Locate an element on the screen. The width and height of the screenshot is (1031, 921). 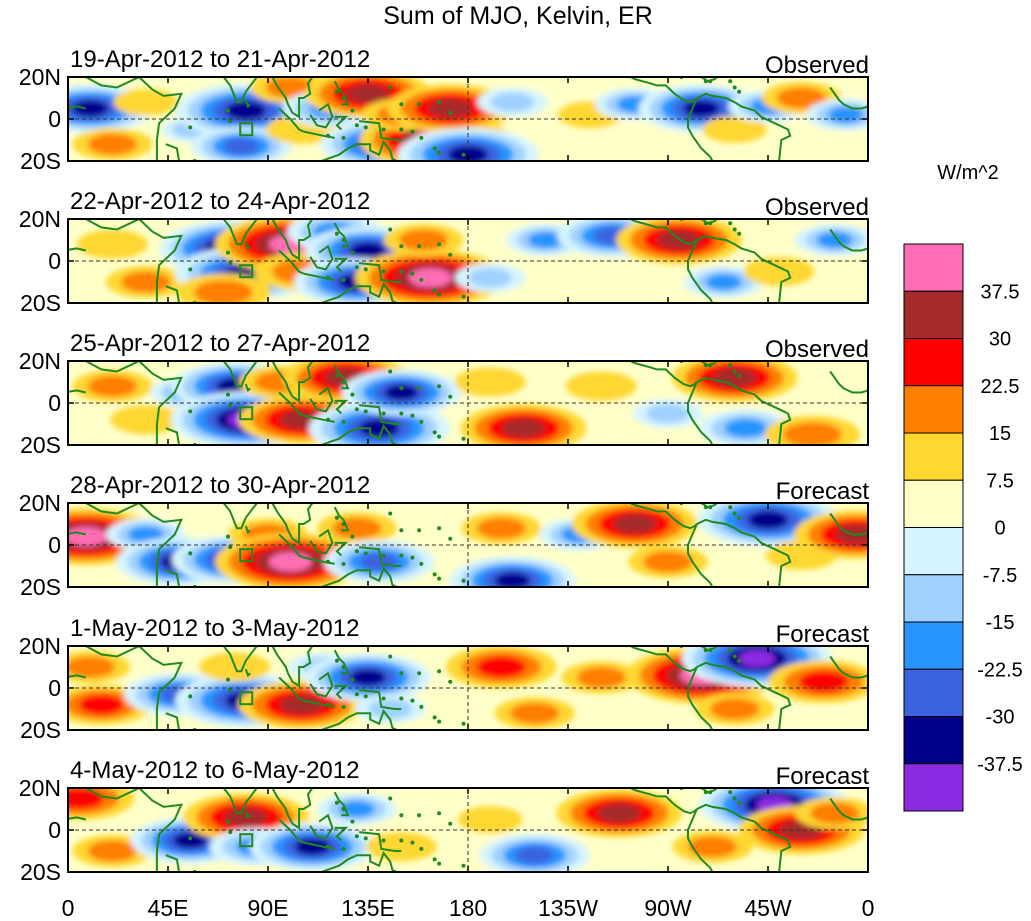
panel-title: 4-May-2012 to 6-May-2012 is located at coordinates (214, 770).